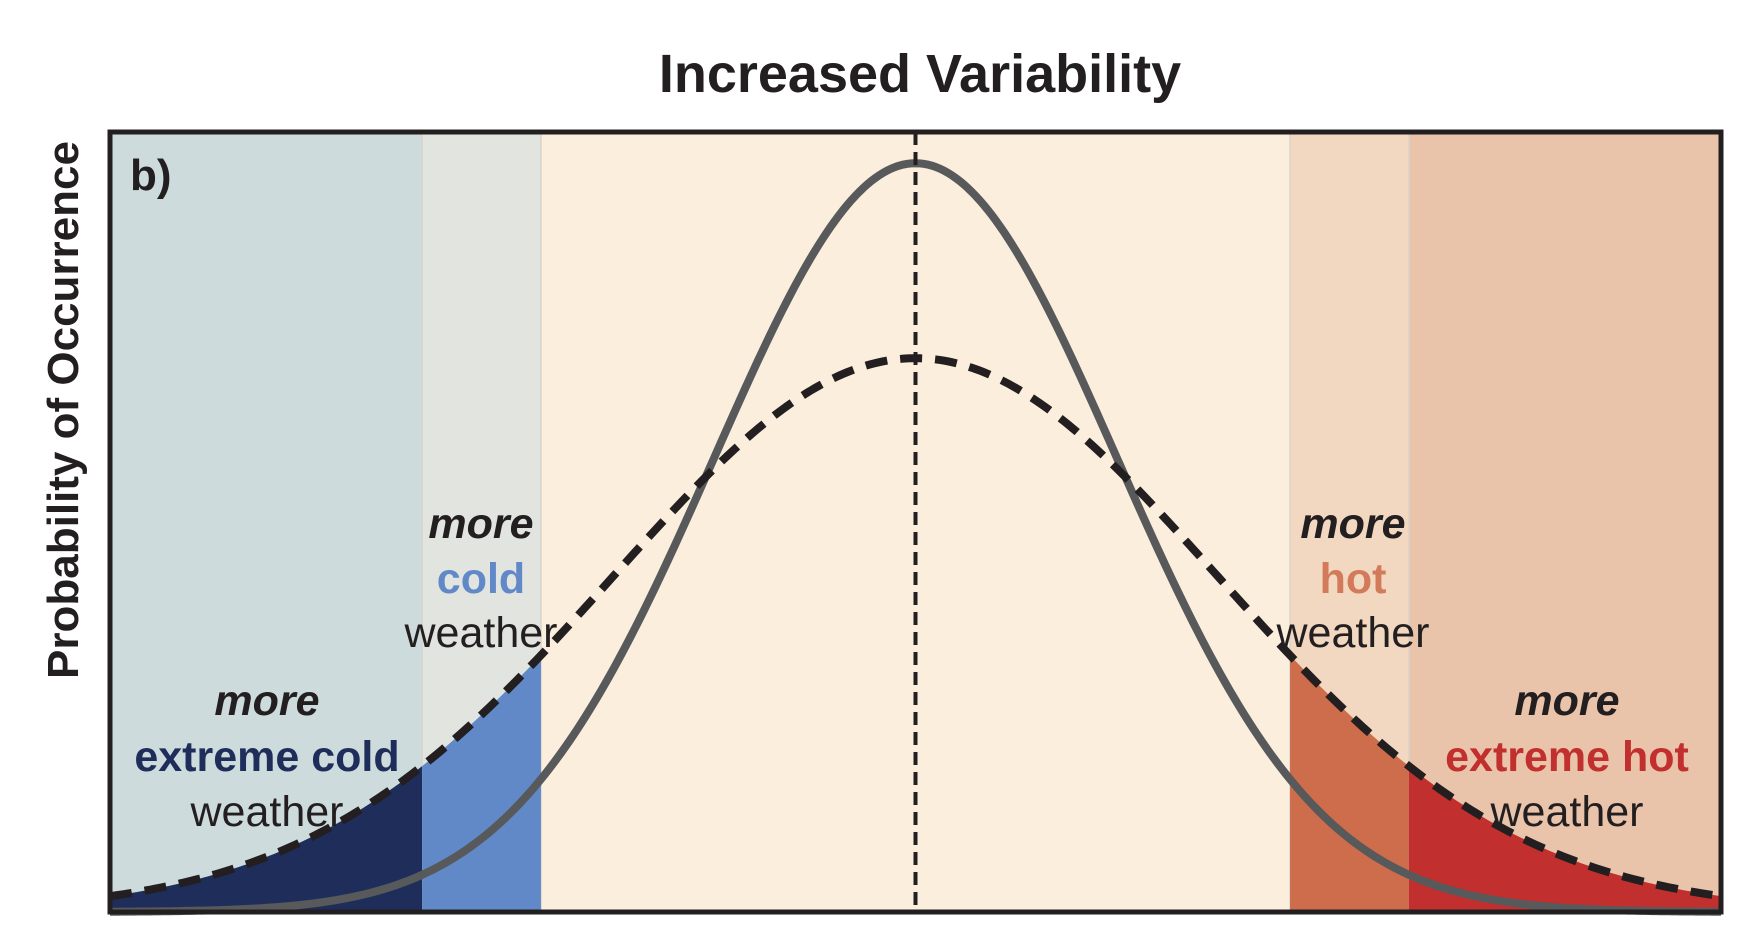  I want to click on chart-title: Increased Variability, so click(920, 74).